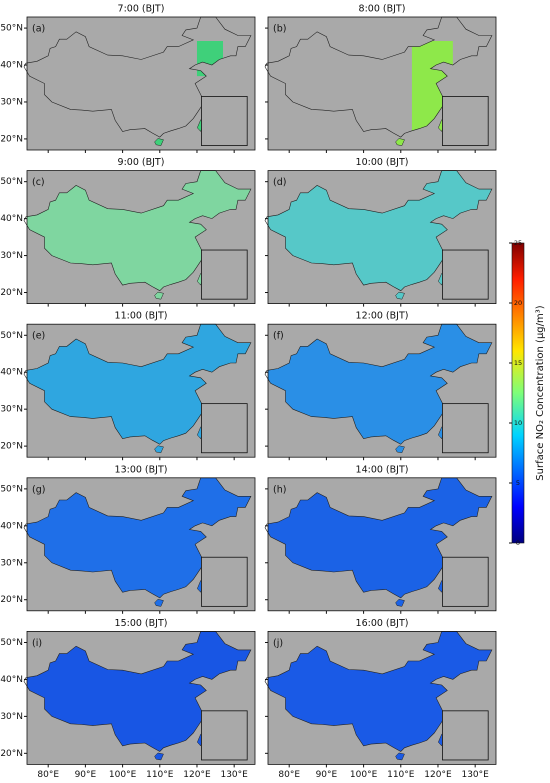 The image size is (550, 783). What do you see at coordinates (141, 469) in the screenshot?
I see `panel-title: 13:00 (BJT)` at bounding box center [141, 469].